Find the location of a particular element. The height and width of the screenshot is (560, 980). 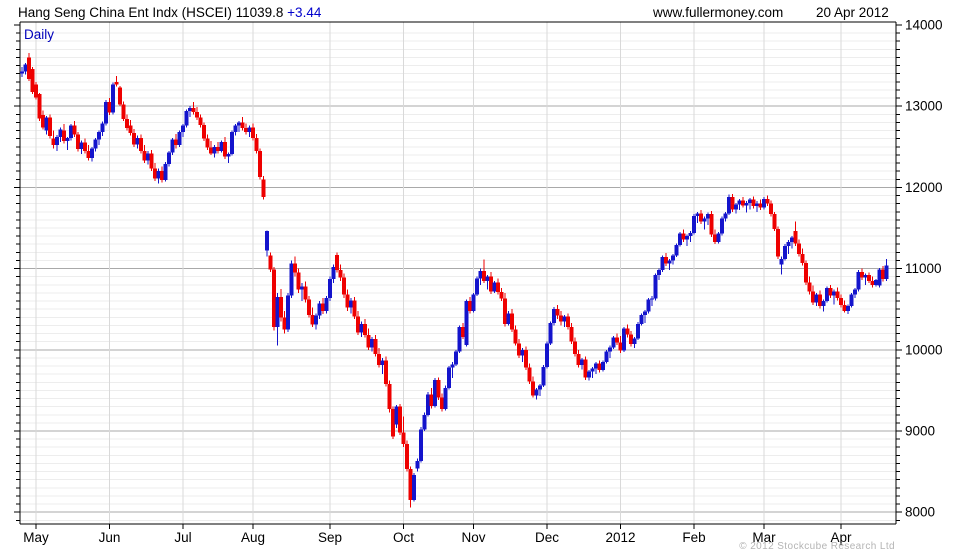

y-axis-label: 13000 is located at coordinates (924, 106).